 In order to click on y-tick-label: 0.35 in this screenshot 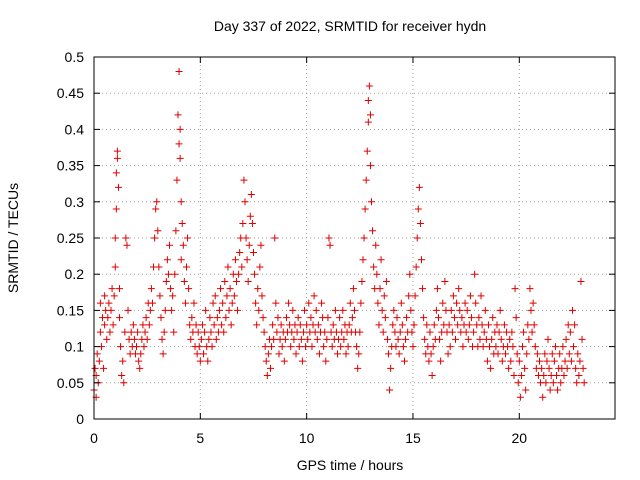, I will do `click(70, 166)`.